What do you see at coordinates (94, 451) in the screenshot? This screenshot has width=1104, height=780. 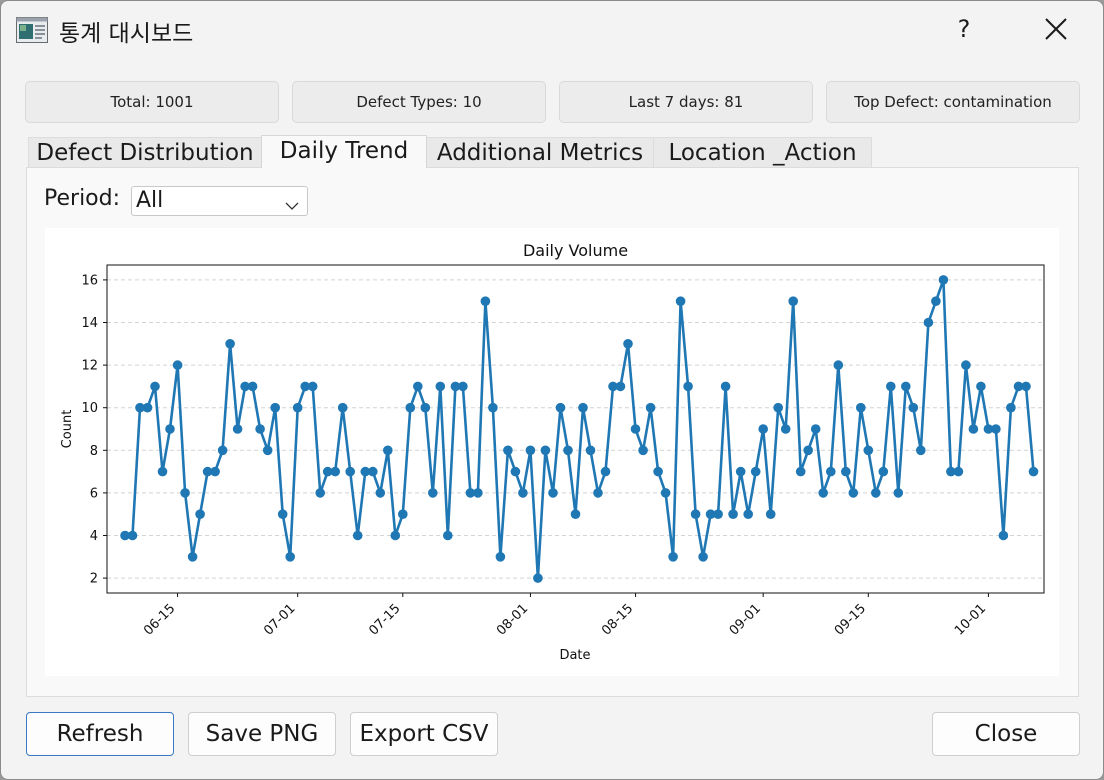 I see `y-tick-label: 8` at bounding box center [94, 451].